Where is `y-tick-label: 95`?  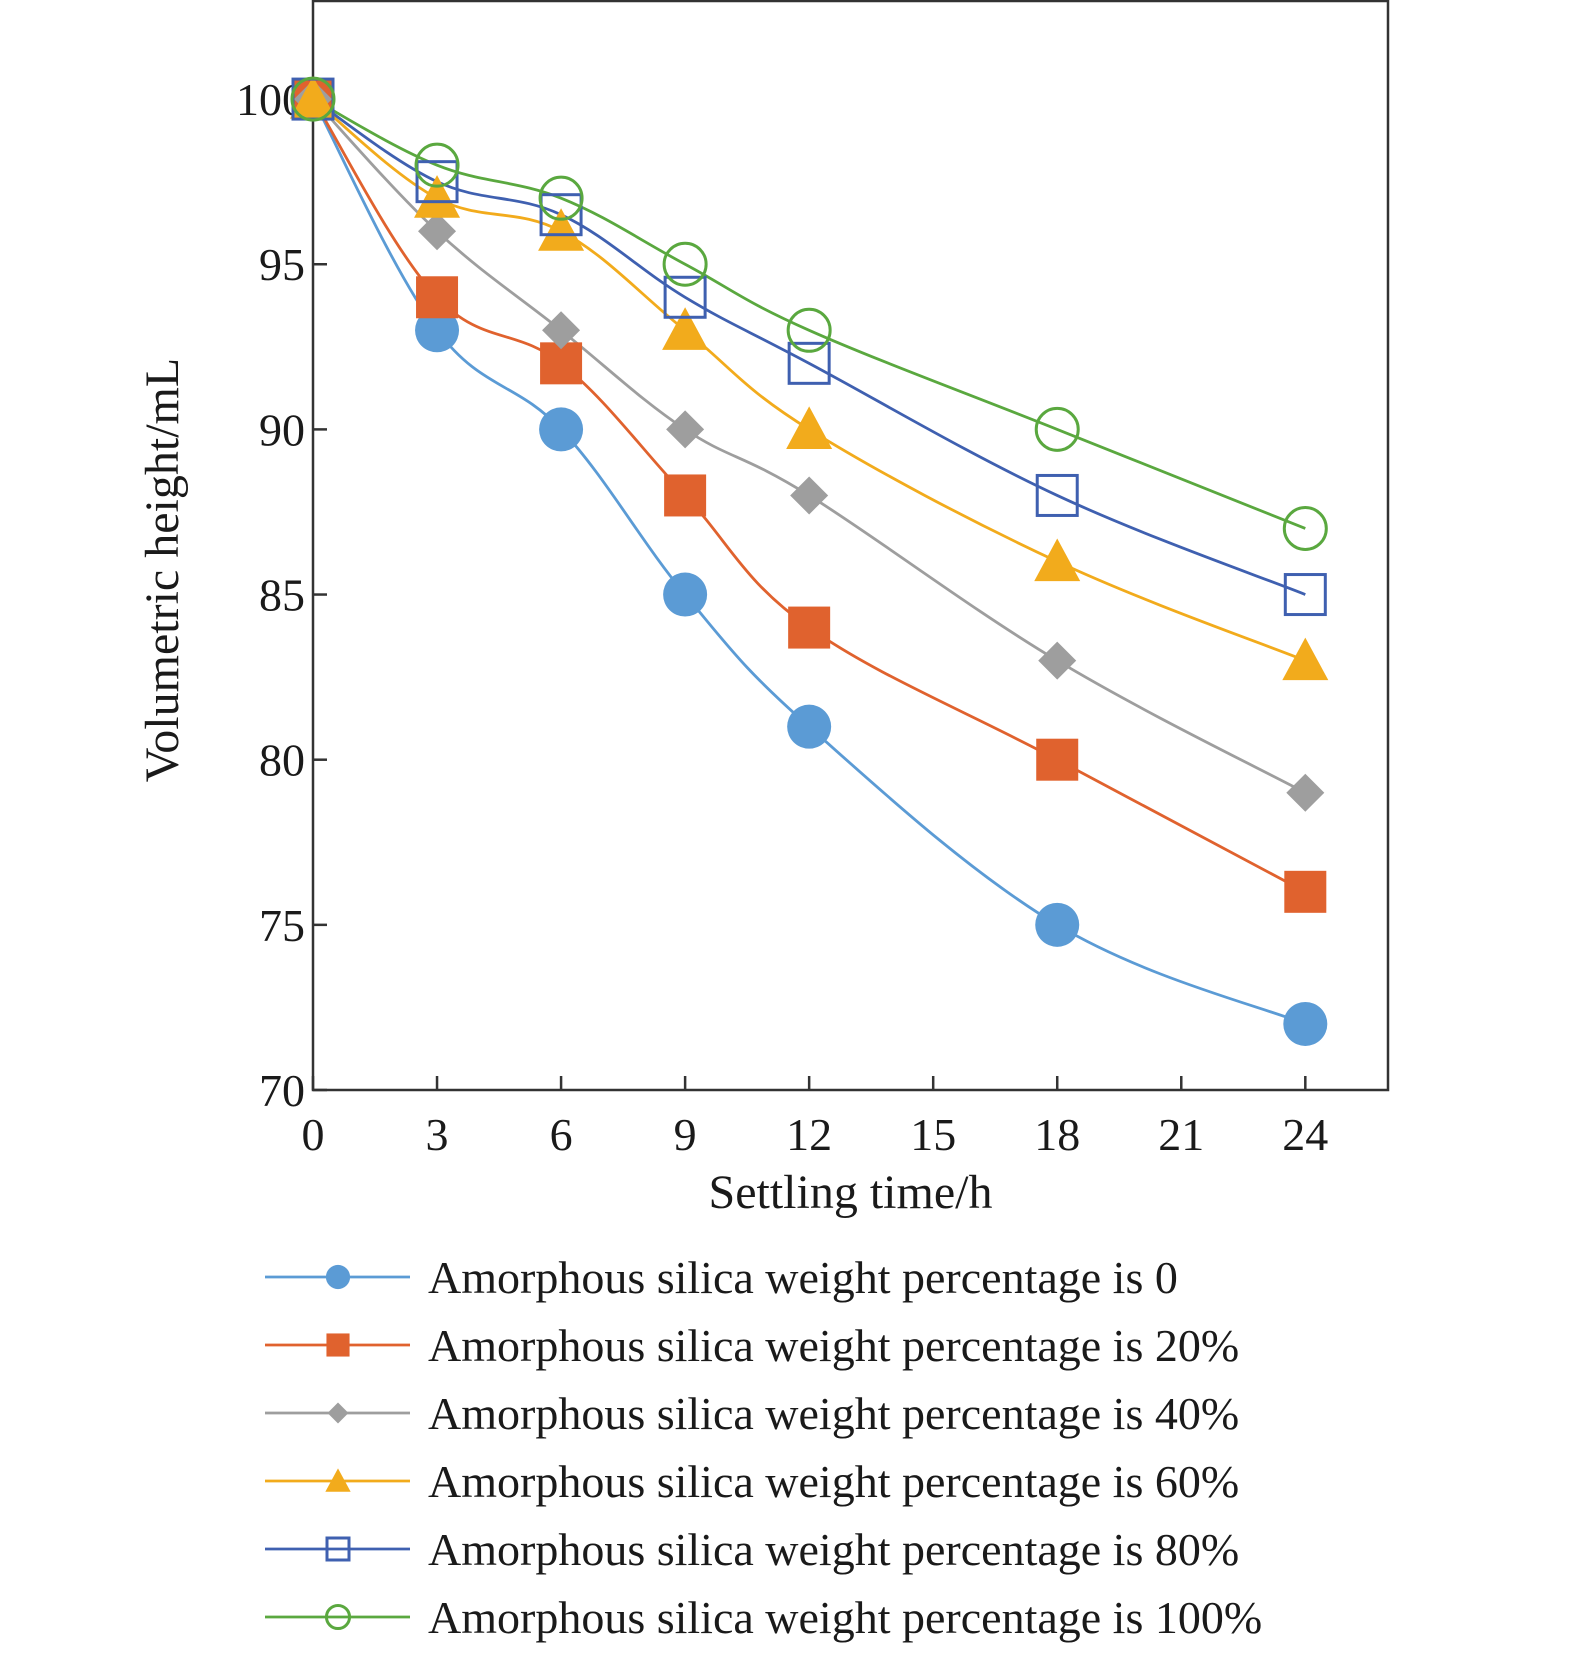
y-tick-label: 95 is located at coordinates (282, 264).